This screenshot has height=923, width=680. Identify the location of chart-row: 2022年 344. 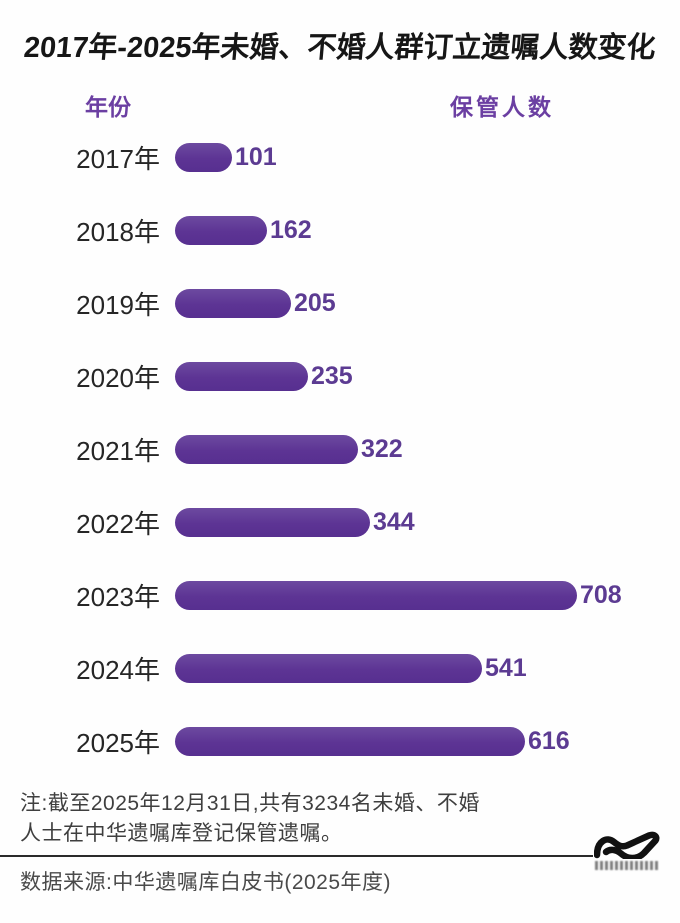
(340, 522).